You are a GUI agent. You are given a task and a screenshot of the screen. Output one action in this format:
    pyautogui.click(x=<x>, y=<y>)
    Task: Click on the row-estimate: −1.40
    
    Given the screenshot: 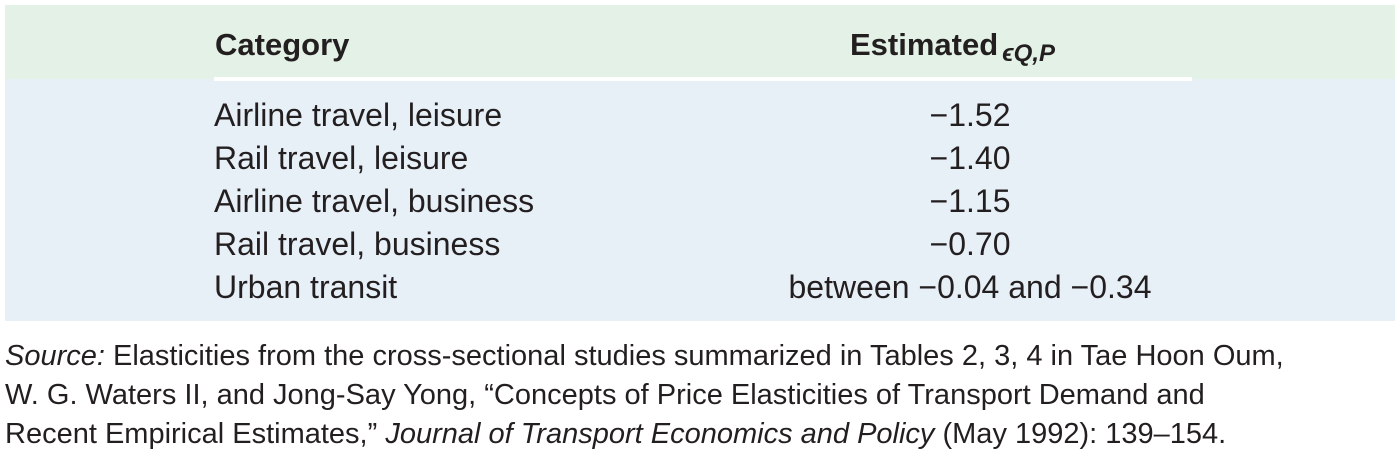 What is the action you would take?
    pyautogui.click(x=970, y=158)
    